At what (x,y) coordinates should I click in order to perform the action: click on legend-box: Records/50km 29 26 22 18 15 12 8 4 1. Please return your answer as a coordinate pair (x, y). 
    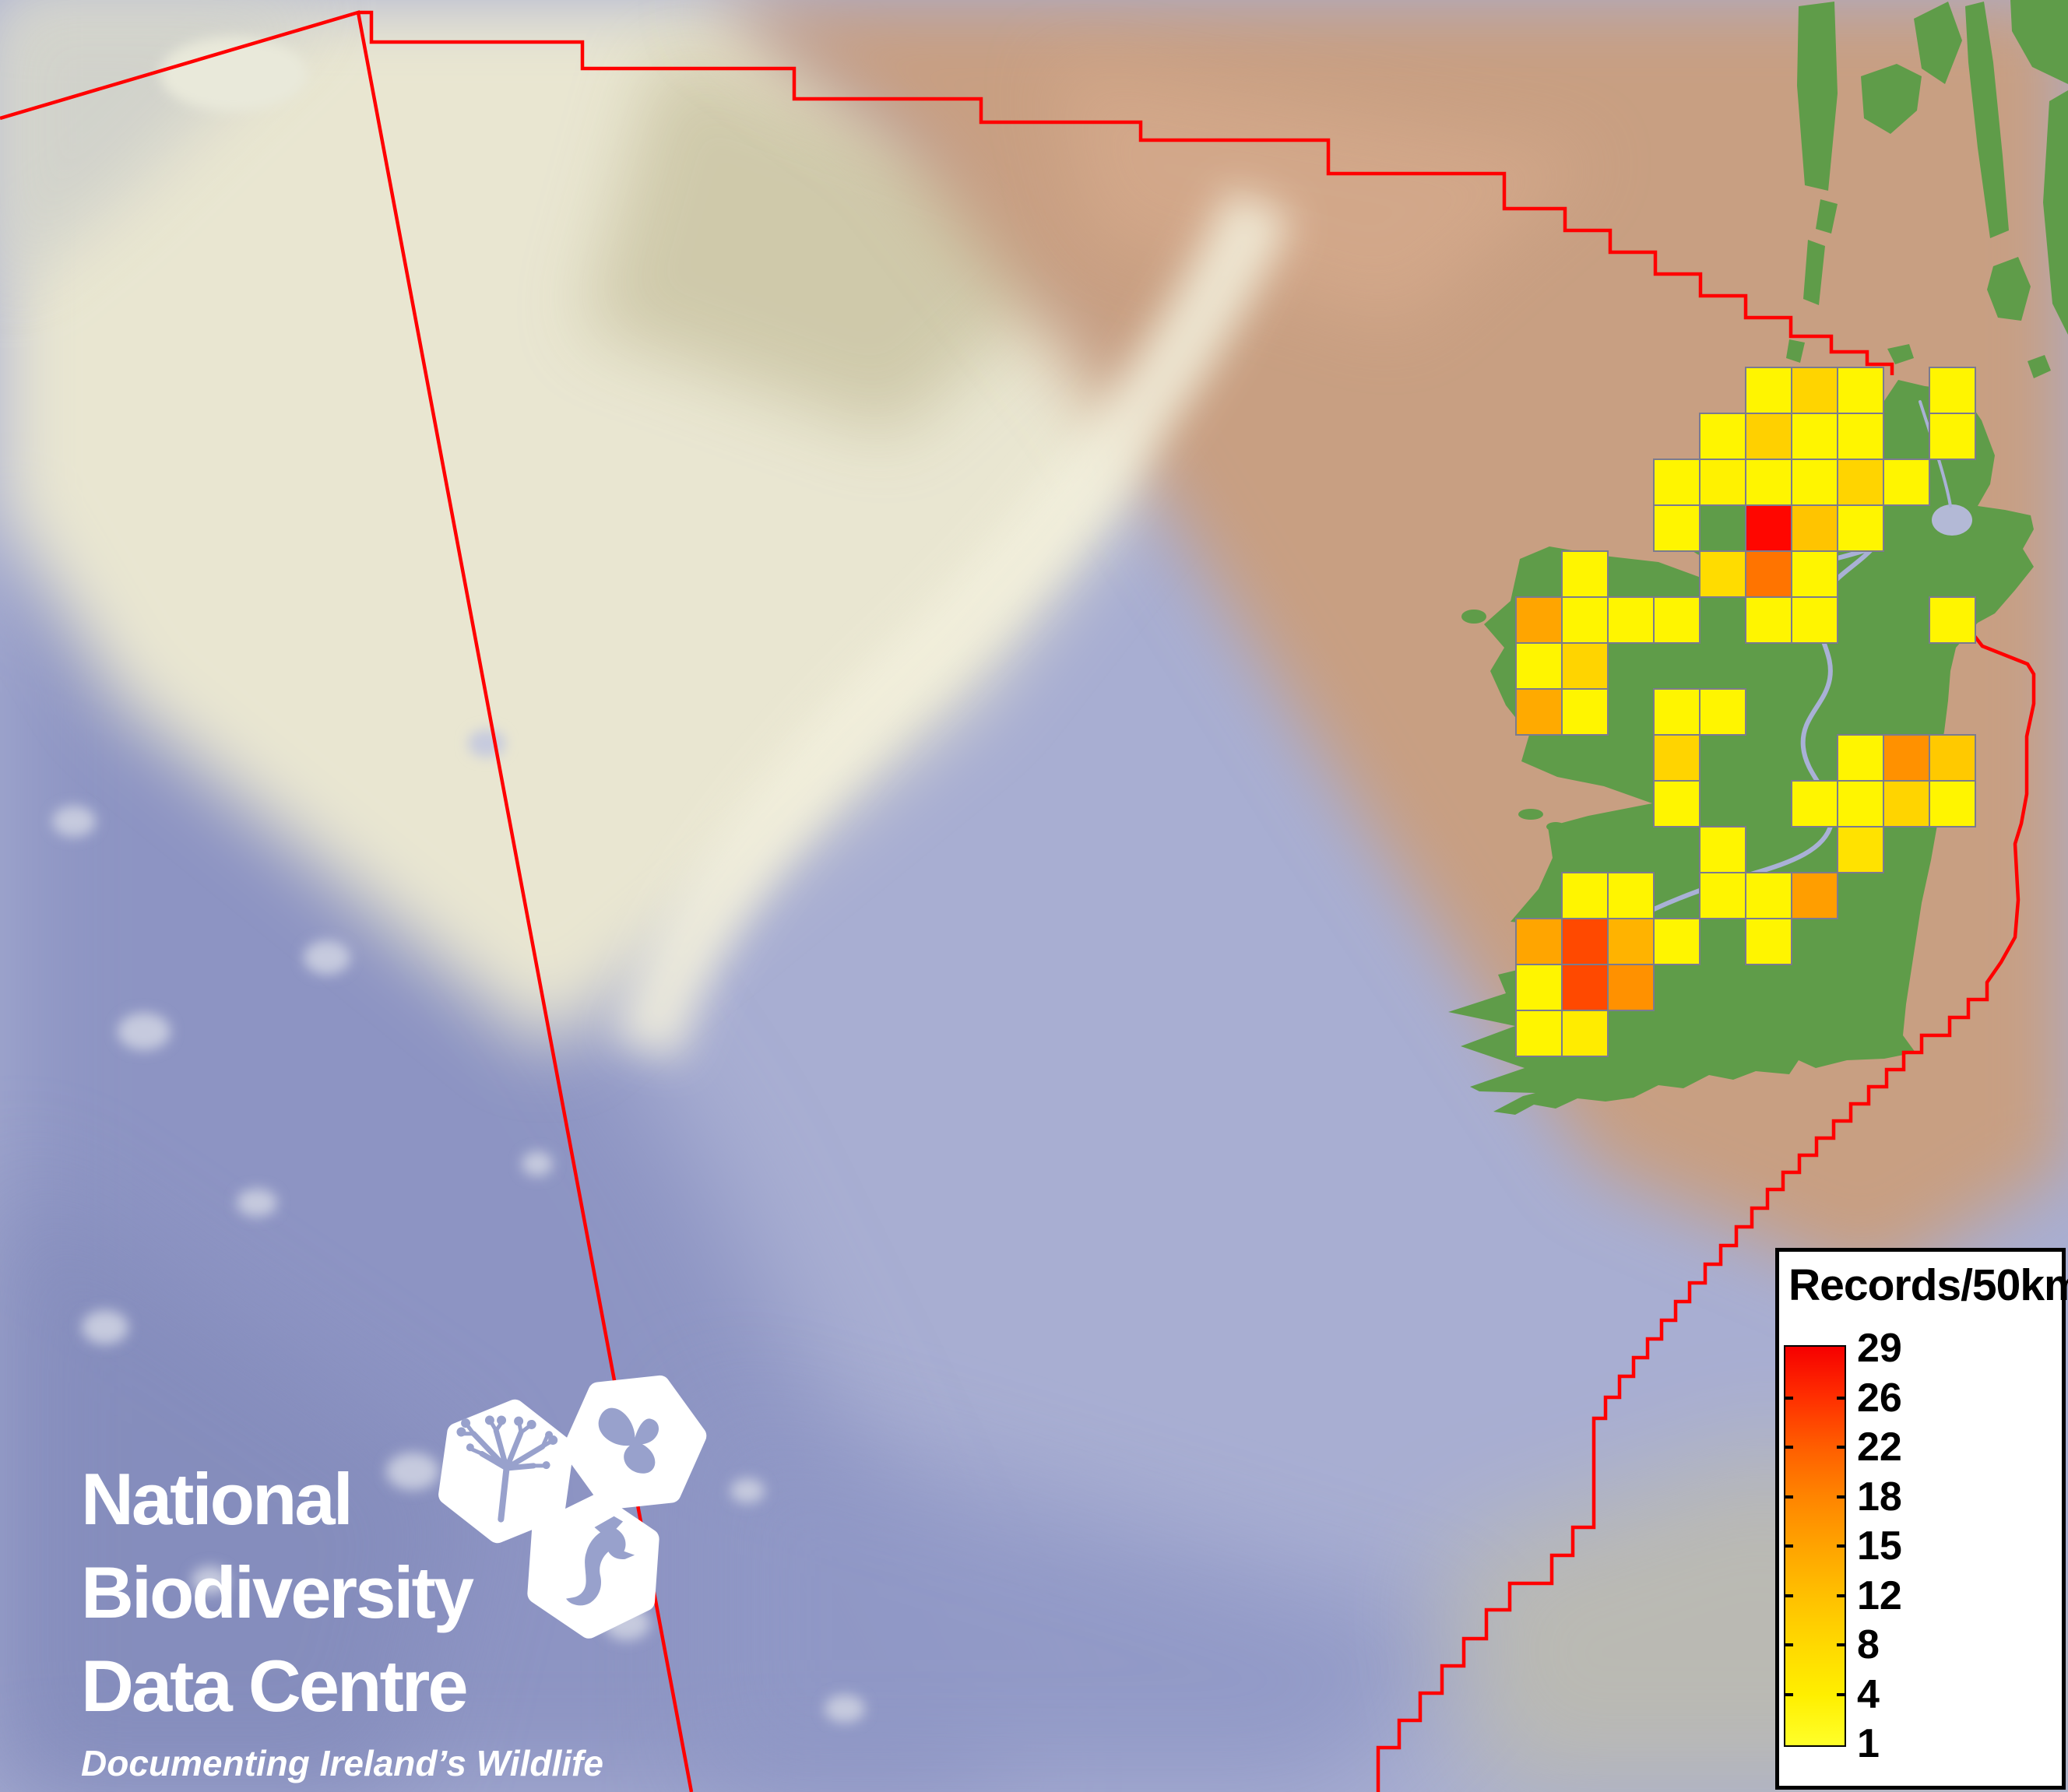
    Looking at the image, I should click on (1921, 1519).